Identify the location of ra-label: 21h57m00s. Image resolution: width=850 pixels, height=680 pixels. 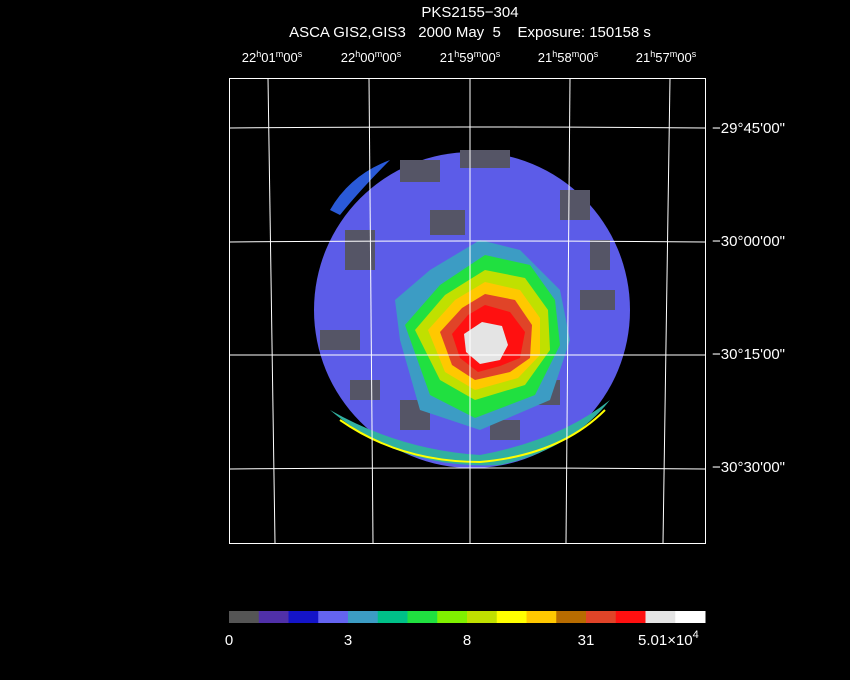
(666, 57).